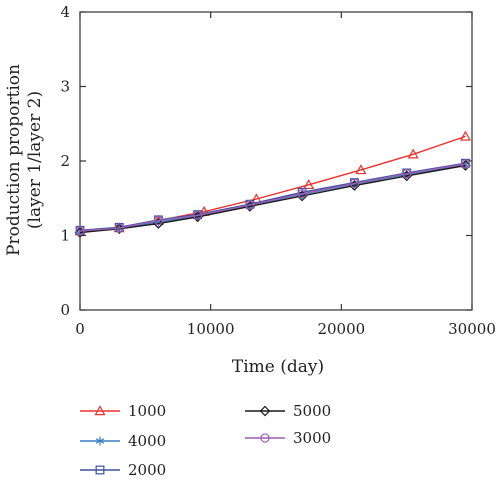 This screenshot has width=500, height=486. What do you see at coordinates (278, 367) in the screenshot?
I see `x-axis-title: Time (day)` at bounding box center [278, 367].